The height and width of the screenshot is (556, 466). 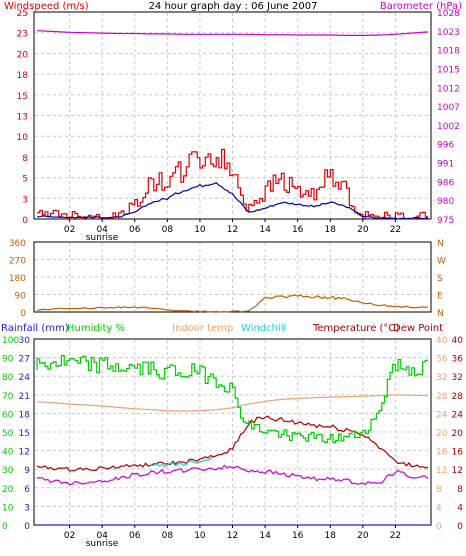 What do you see at coordinates (5, 527) in the screenshot?
I see `humidity-y-tick: 0` at bounding box center [5, 527].